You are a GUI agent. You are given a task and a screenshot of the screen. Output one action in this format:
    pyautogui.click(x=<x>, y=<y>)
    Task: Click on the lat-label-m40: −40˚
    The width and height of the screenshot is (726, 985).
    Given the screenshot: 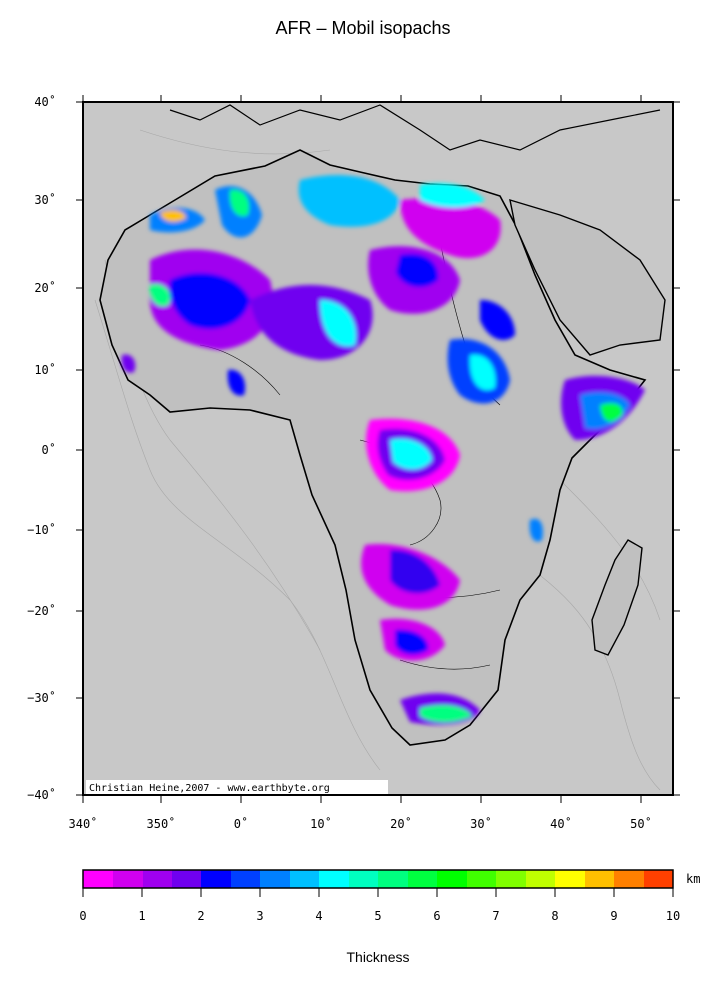 What is the action you would take?
    pyautogui.click(x=41, y=795)
    